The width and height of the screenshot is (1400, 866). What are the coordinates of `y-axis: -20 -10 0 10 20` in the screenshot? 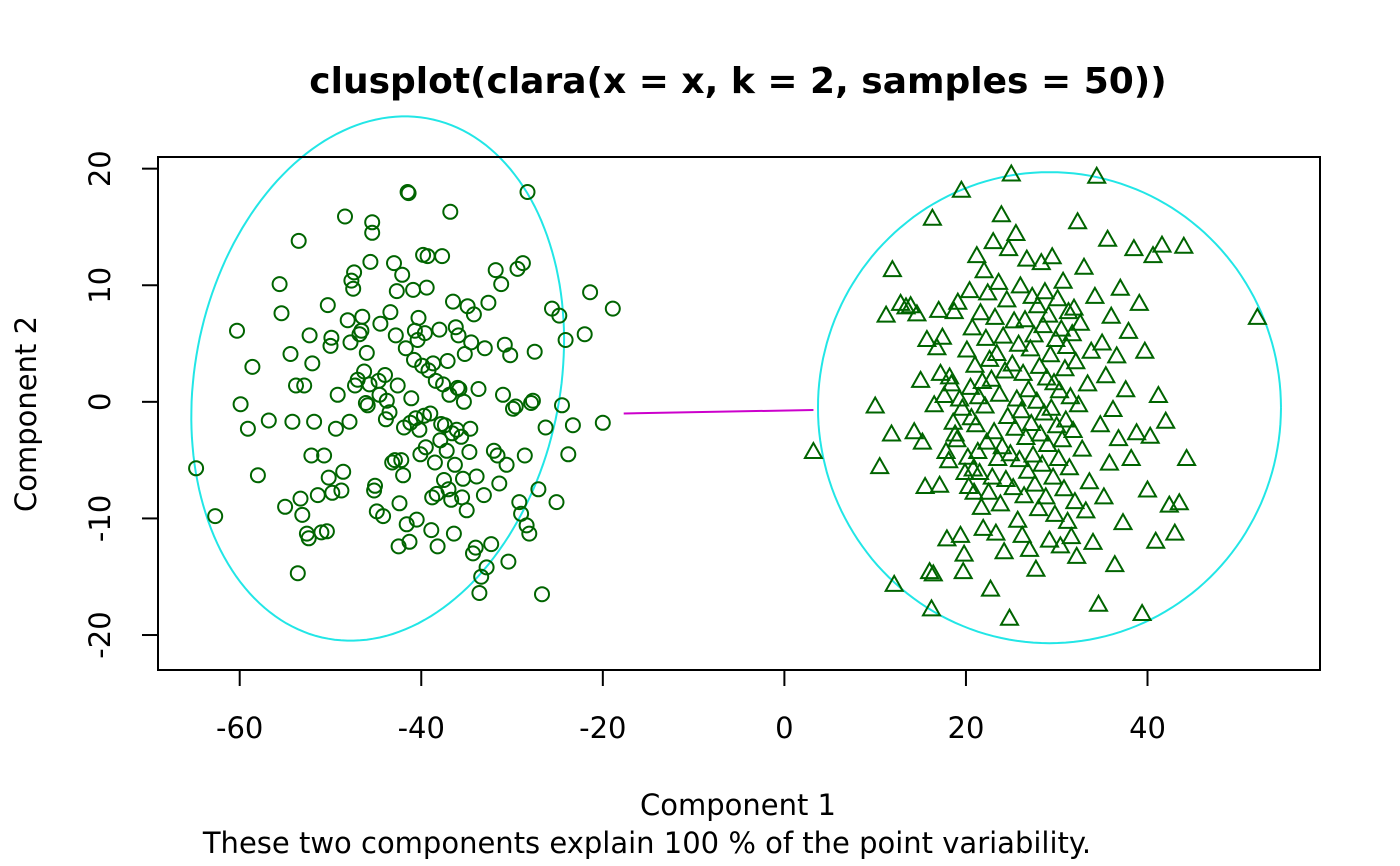 It's located at (121, 404).